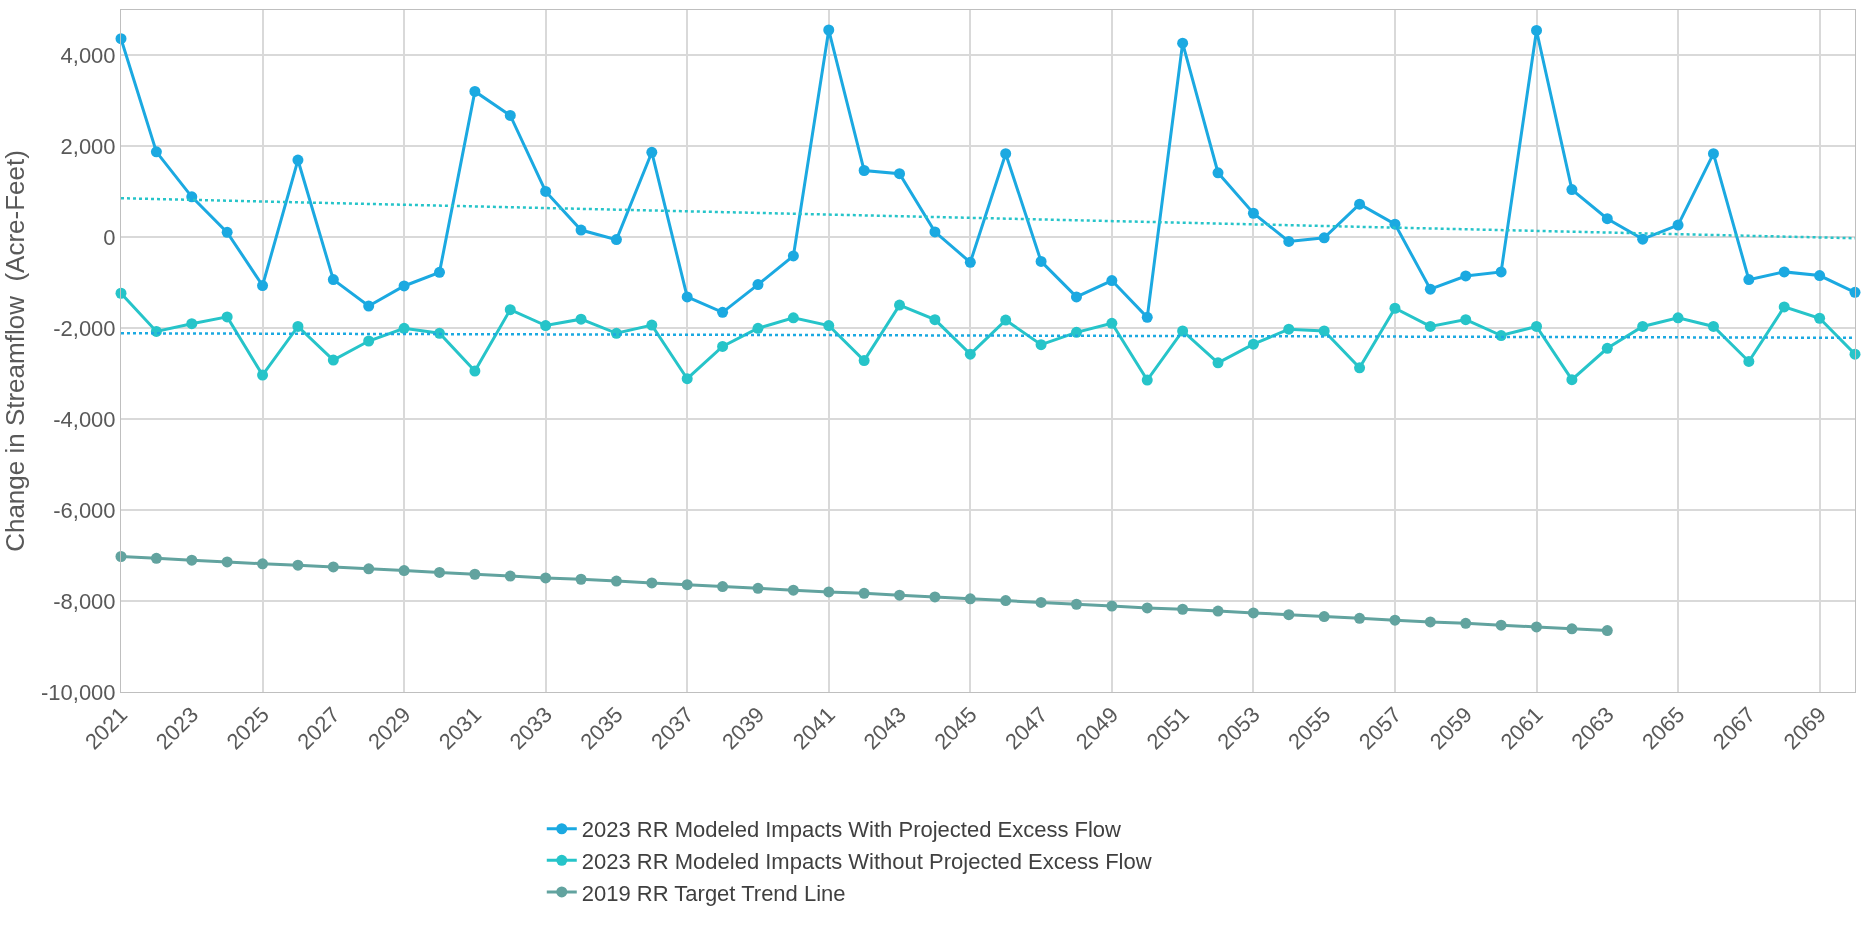 The image size is (1864, 932). Describe the element at coordinates (84, 510) in the screenshot. I see `y-tick-label: -6,000` at that location.